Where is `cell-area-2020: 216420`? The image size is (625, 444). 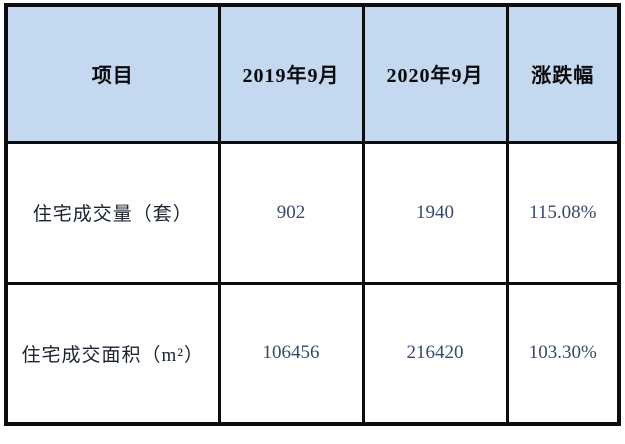 cell-area-2020: 216420 is located at coordinates (435, 353).